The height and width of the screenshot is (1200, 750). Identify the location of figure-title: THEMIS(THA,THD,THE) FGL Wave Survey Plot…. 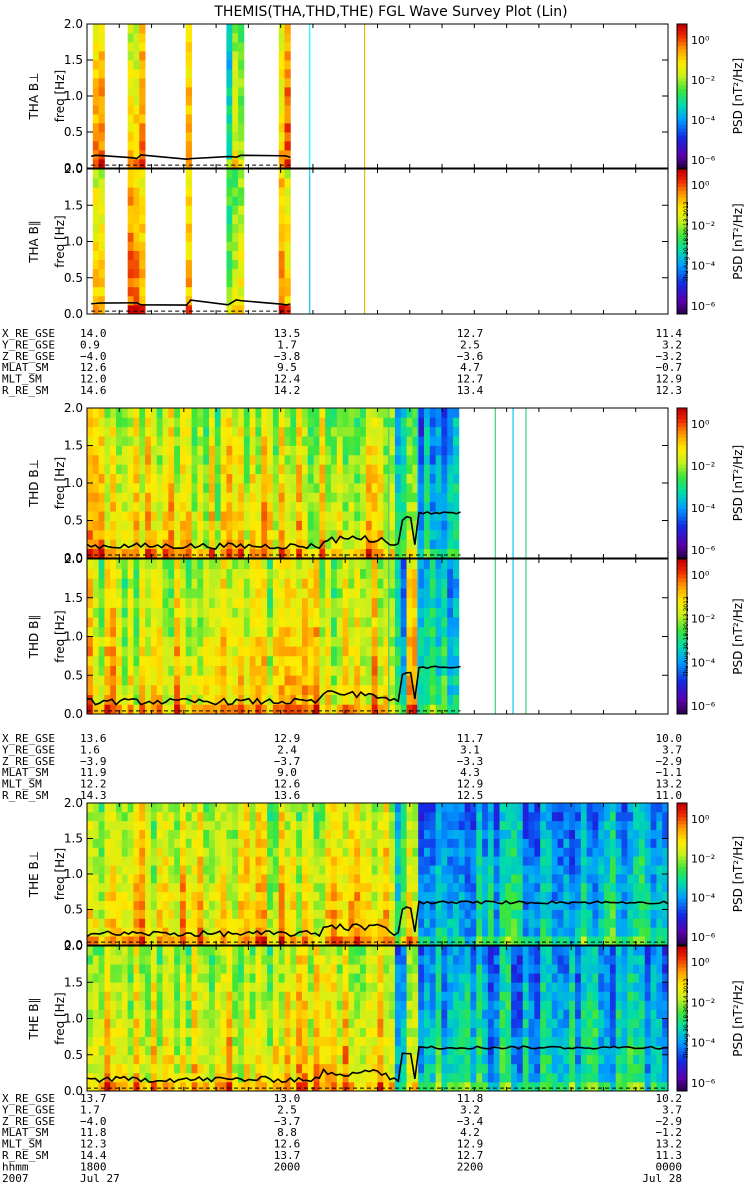
(390, 12).